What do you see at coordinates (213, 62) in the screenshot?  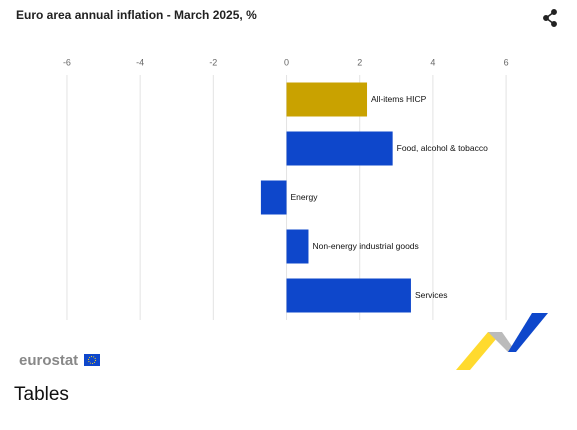 I see `x-tick-label: -2` at bounding box center [213, 62].